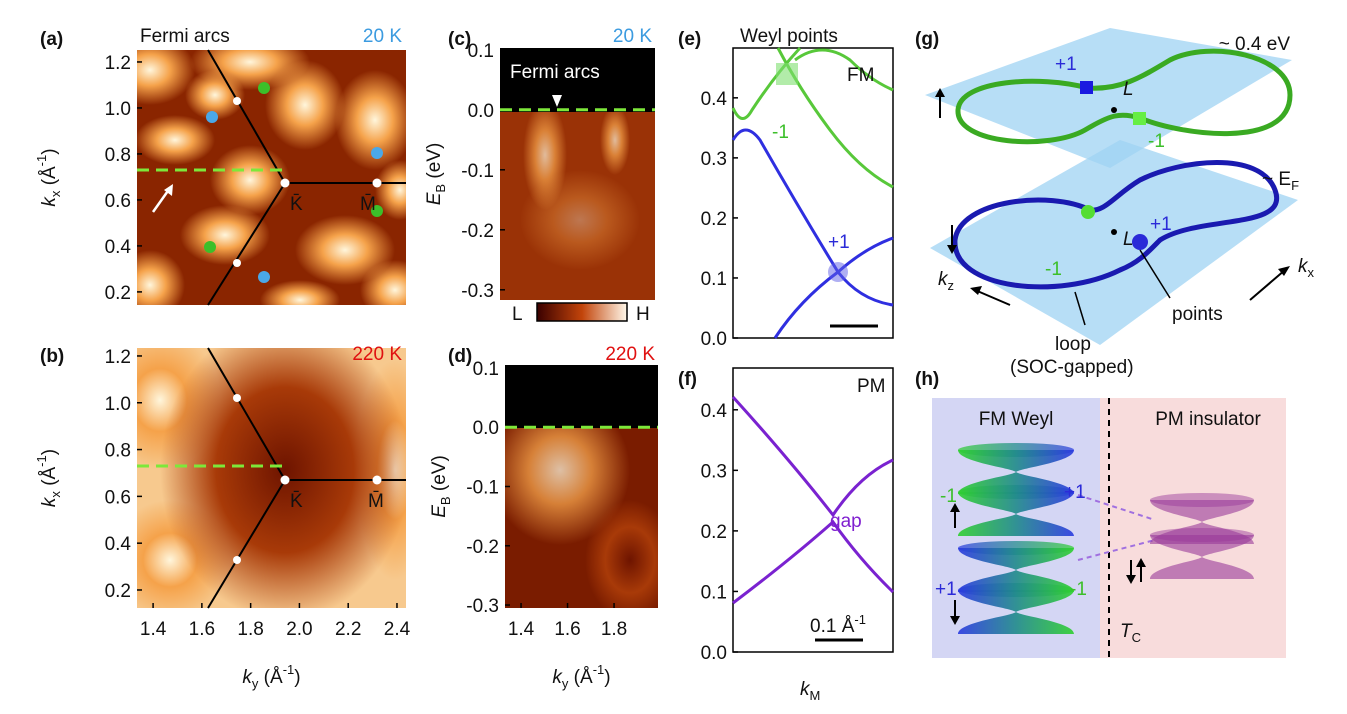 This screenshot has height=714, width=1347. What do you see at coordinates (118, 155) in the screenshot?
I see `y-tick-label: 0.8` at bounding box center [118, 155].